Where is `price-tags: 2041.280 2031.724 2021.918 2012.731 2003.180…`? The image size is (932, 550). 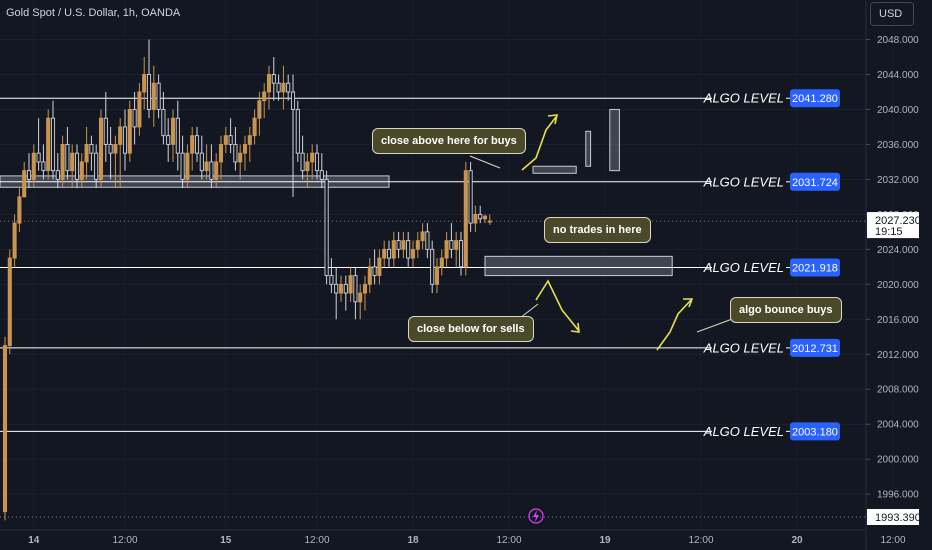 price-tags: 2041.280 2031.724 2021.918 2012.731 2003.180… is located at coordinates (855, 307).